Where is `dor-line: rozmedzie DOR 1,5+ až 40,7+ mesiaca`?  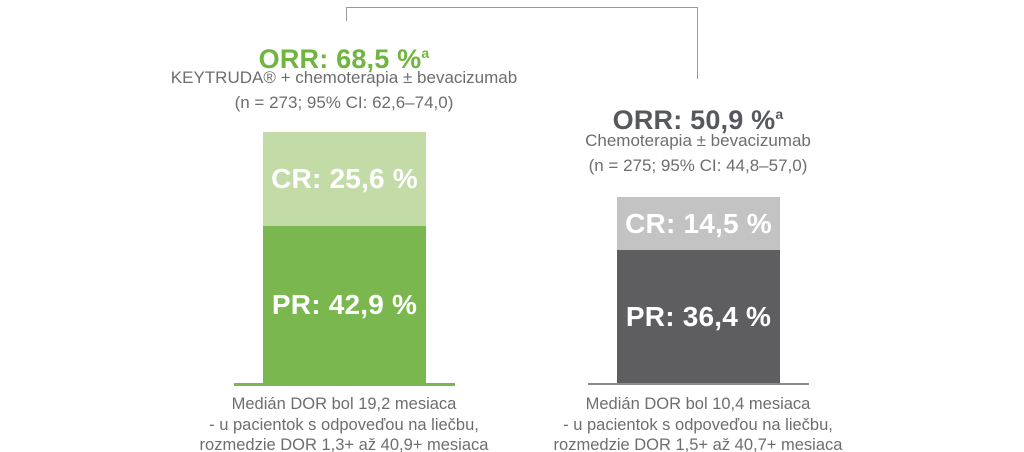
dor-line: rozmedzie DOR 1,5+ až 40,7+ mesiaca is located at coordinates (698, 444).